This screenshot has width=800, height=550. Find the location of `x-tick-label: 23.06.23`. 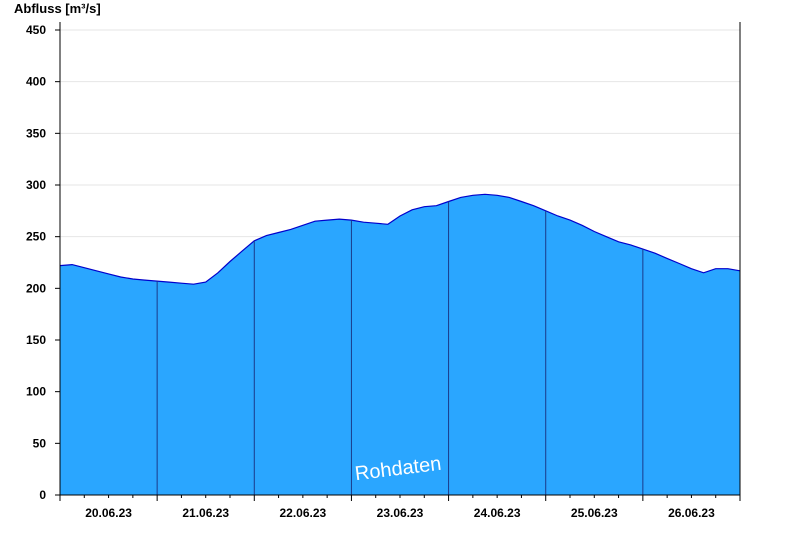

x-tick-label: 23.06.23 is located at coordinates (400, 513).